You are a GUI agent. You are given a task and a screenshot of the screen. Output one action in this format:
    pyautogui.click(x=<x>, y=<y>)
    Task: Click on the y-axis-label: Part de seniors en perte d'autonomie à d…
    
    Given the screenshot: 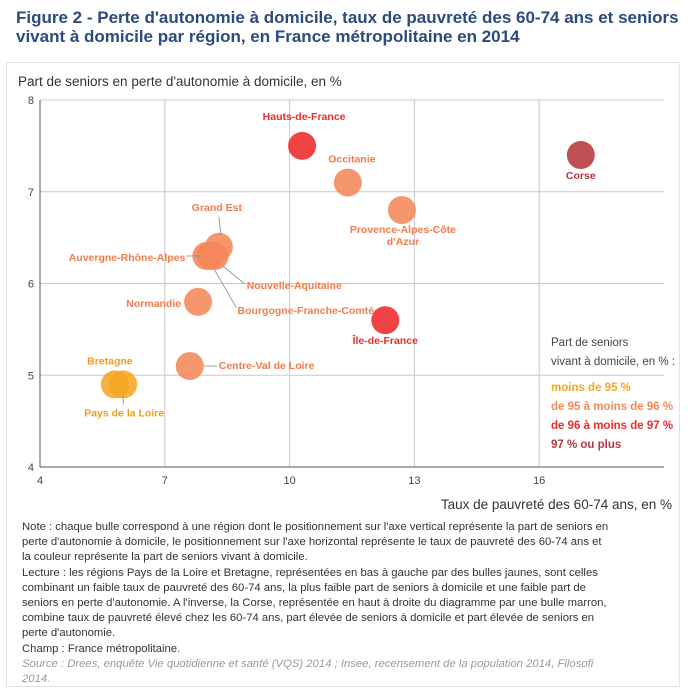 What is the action you would take?
    pyautogui.click(x=180, y=81)
    